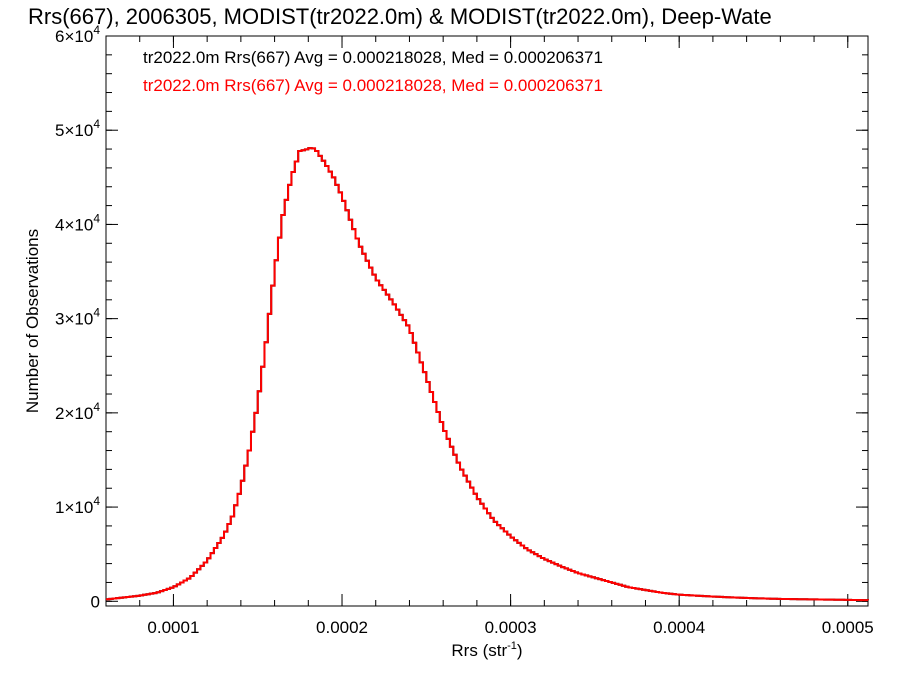 The width and height of the screenshot is (900, 675). I want to click on x-tick-label: 0.0001, so click(173, 627).